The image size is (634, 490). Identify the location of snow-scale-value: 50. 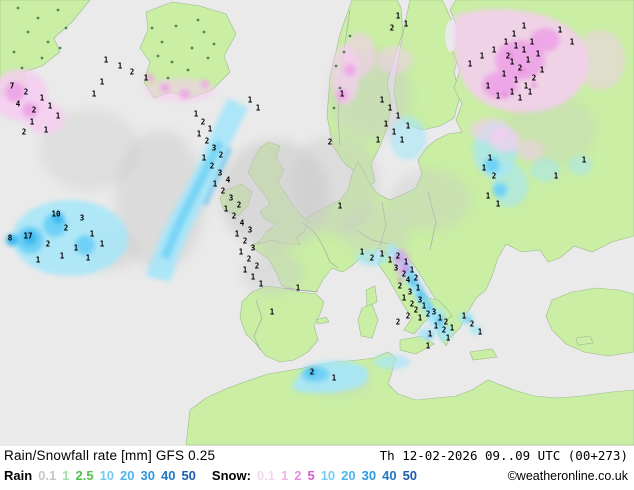
(410, 475).